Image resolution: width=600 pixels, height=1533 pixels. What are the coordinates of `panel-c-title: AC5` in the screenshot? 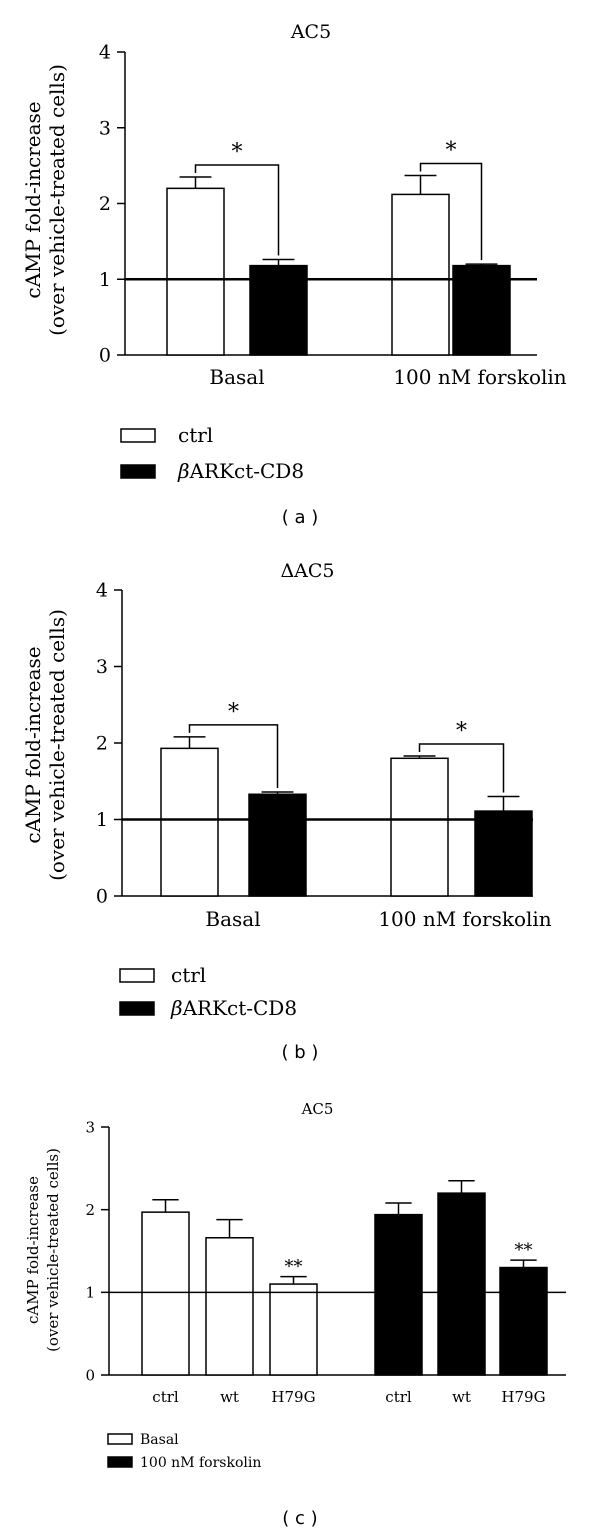 It's located at (317, 1109).